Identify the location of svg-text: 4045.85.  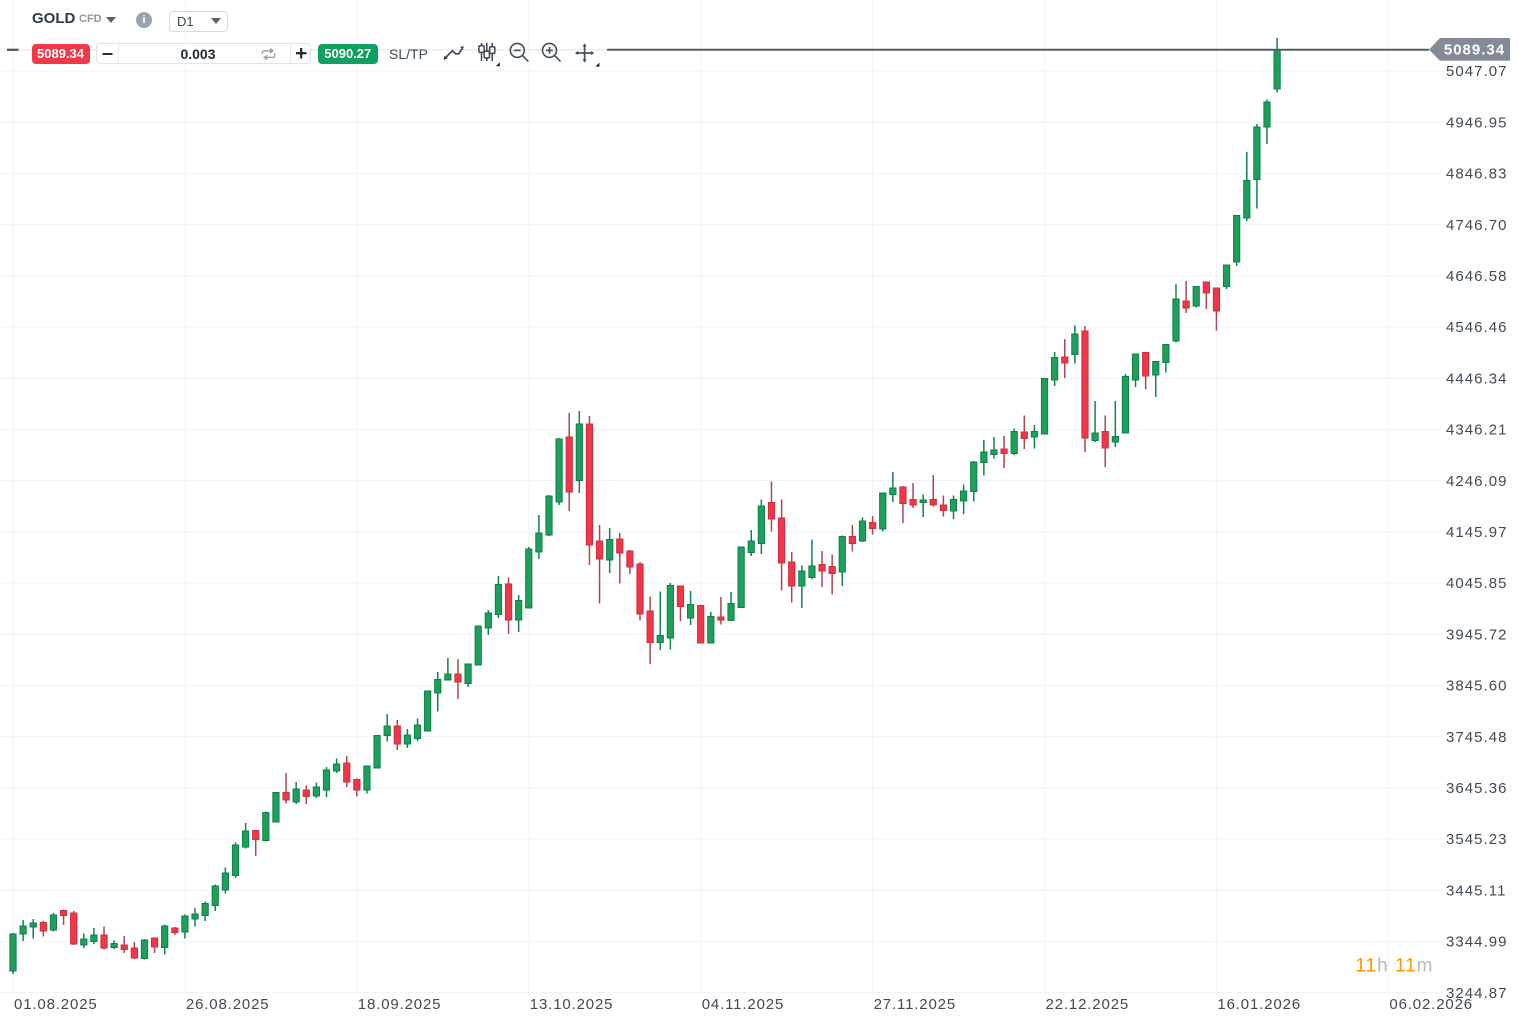
(1477, 583).